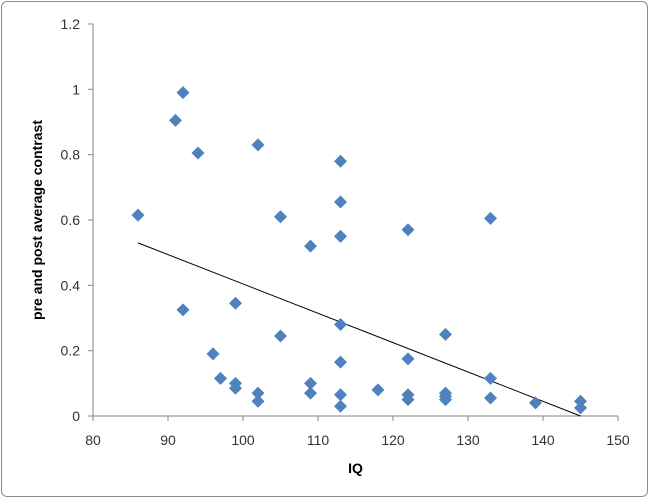  Describe the element at coordinates (468, 440) in the screenshot. I see `x-tick-label: 130` at that location.